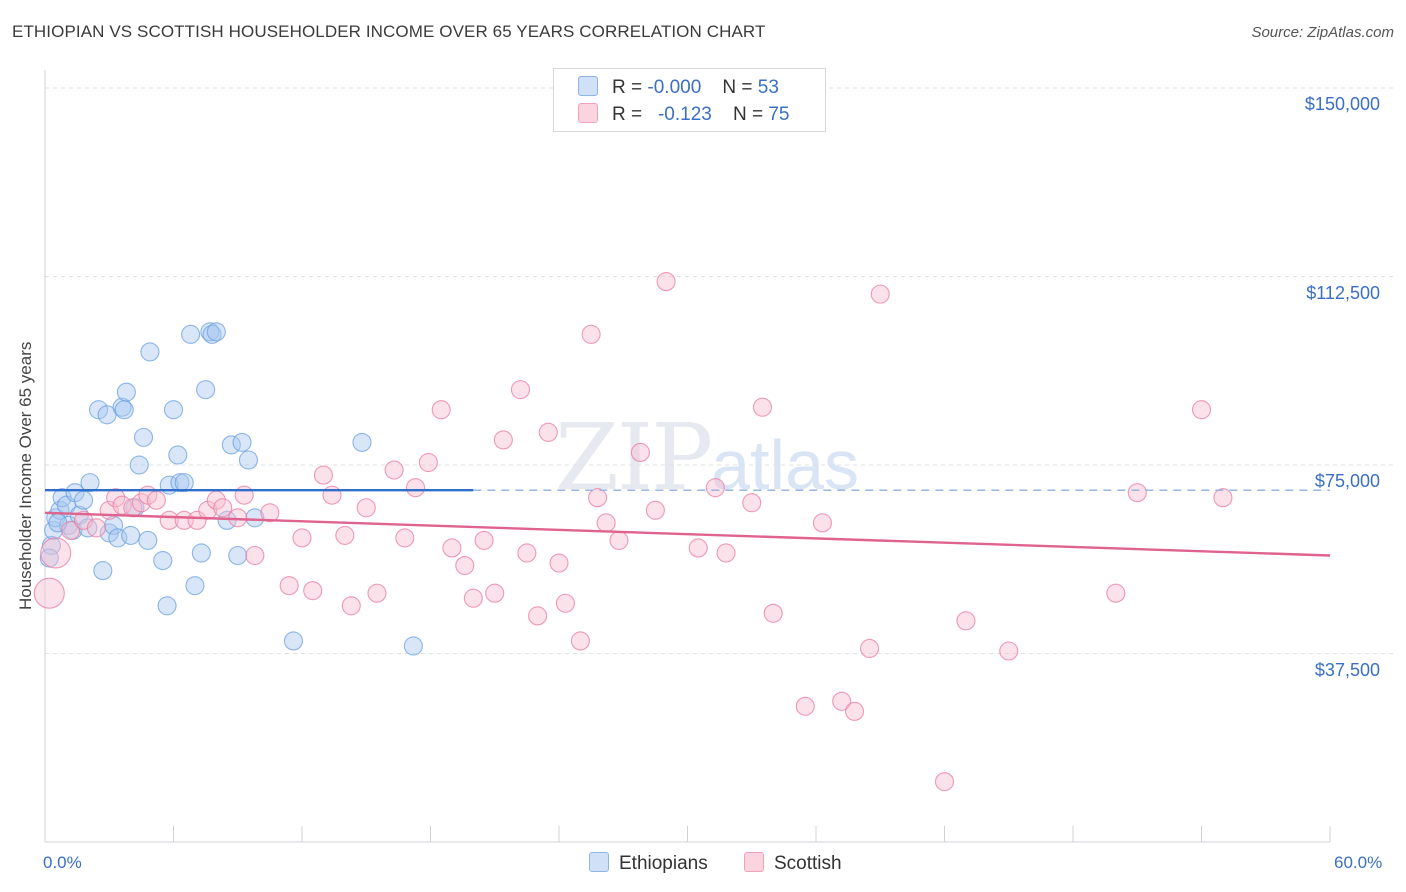 The width and height of the screenshot is (1406, 892). I want to click on watermark: ZIPatlas, so click(707, 457).